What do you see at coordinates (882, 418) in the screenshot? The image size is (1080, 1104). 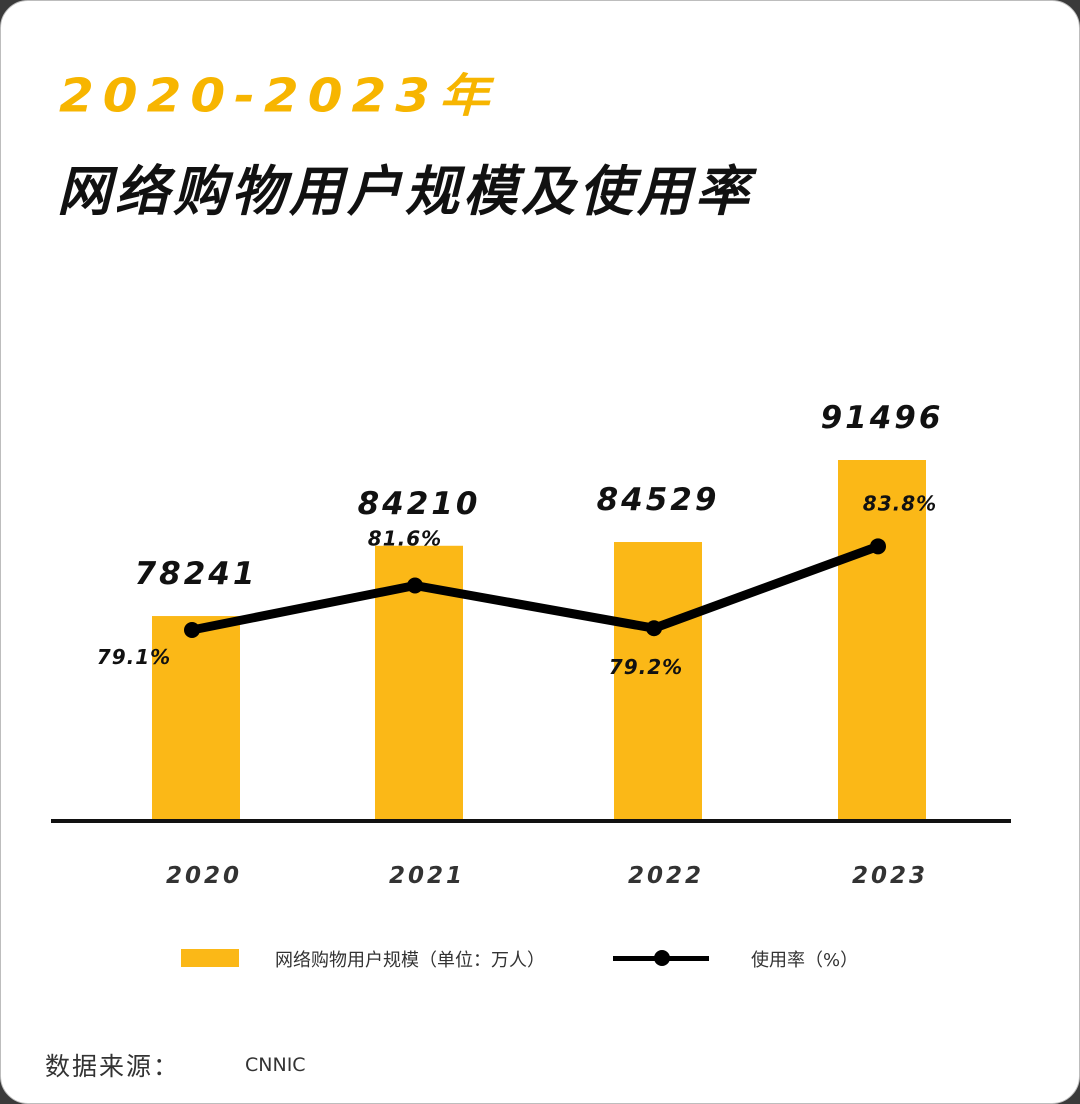 I see `bar-value-label-2023: 91496` at bounding box center [882, 418].